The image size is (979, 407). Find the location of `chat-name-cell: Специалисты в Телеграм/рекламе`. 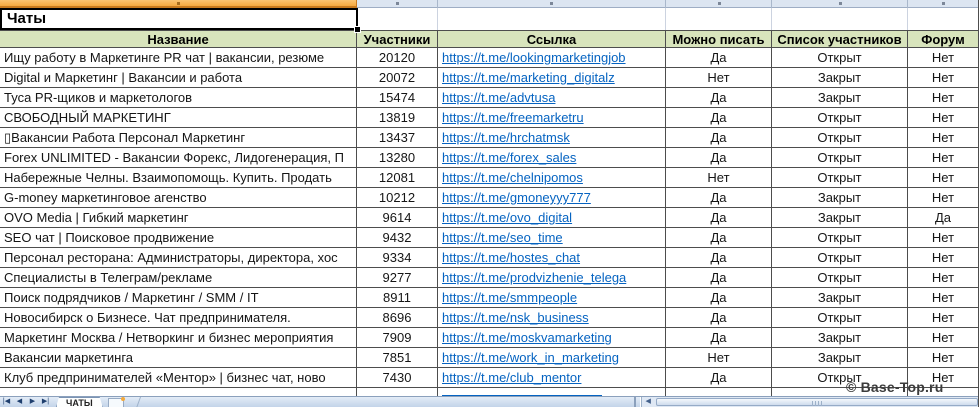

chat-name-cell: Специалисты в Телеграм/рекламе is located at coordinates (178, 278).